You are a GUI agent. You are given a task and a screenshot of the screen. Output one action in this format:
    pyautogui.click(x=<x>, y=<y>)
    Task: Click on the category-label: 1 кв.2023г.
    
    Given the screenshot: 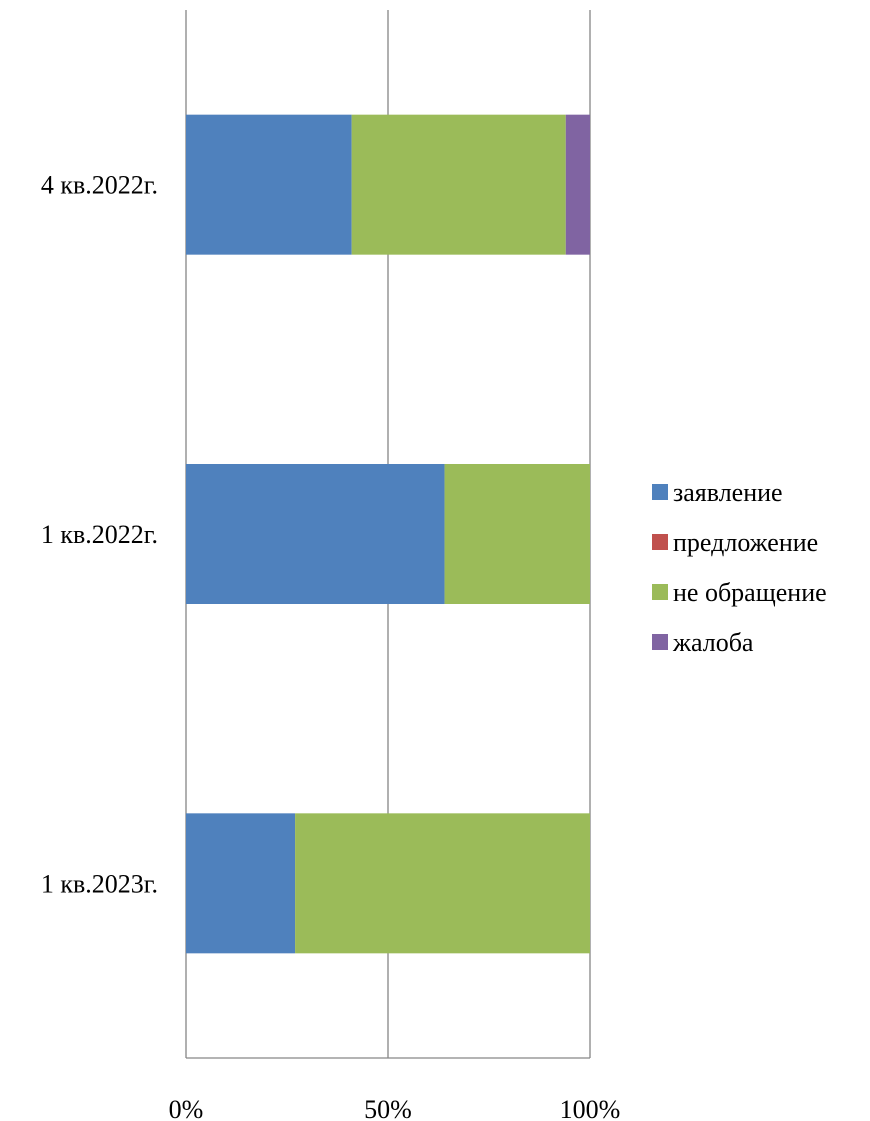 What is the action you would take?
    pyautogui.click(x=99, y=883)
    